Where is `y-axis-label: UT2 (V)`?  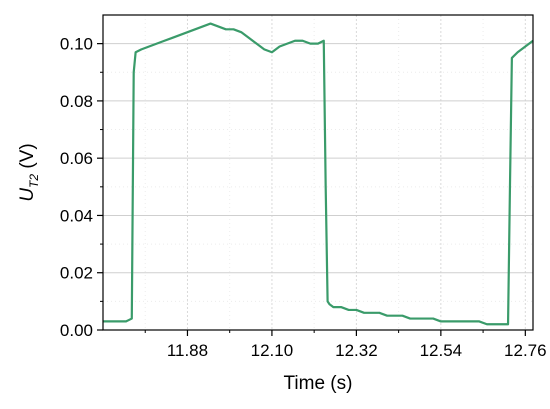 y-axis-label: UT2 (V) is located at coordinates (29, 172).